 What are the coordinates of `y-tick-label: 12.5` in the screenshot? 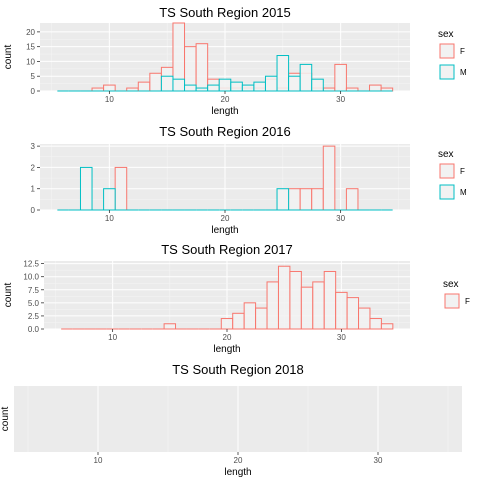 It's located at (31, 264).